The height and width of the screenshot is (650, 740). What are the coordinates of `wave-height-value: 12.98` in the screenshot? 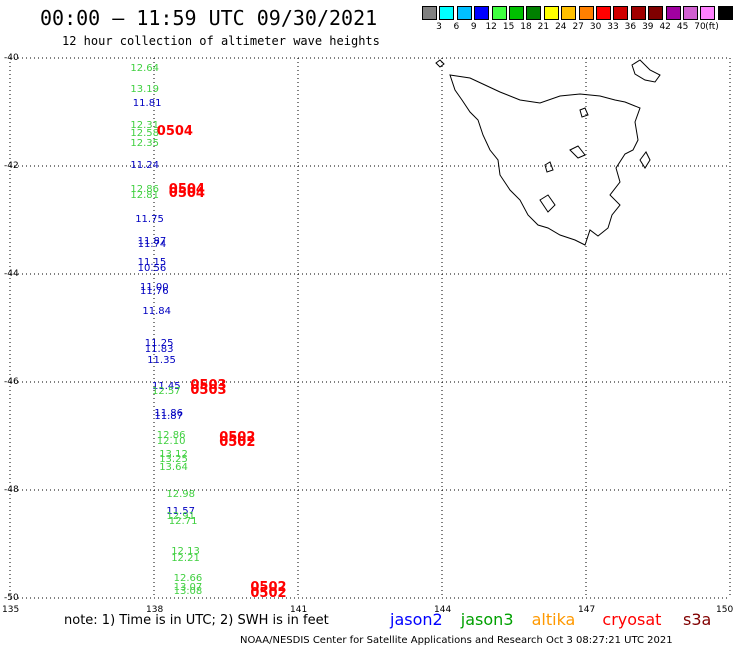 It's located at (181, 495).